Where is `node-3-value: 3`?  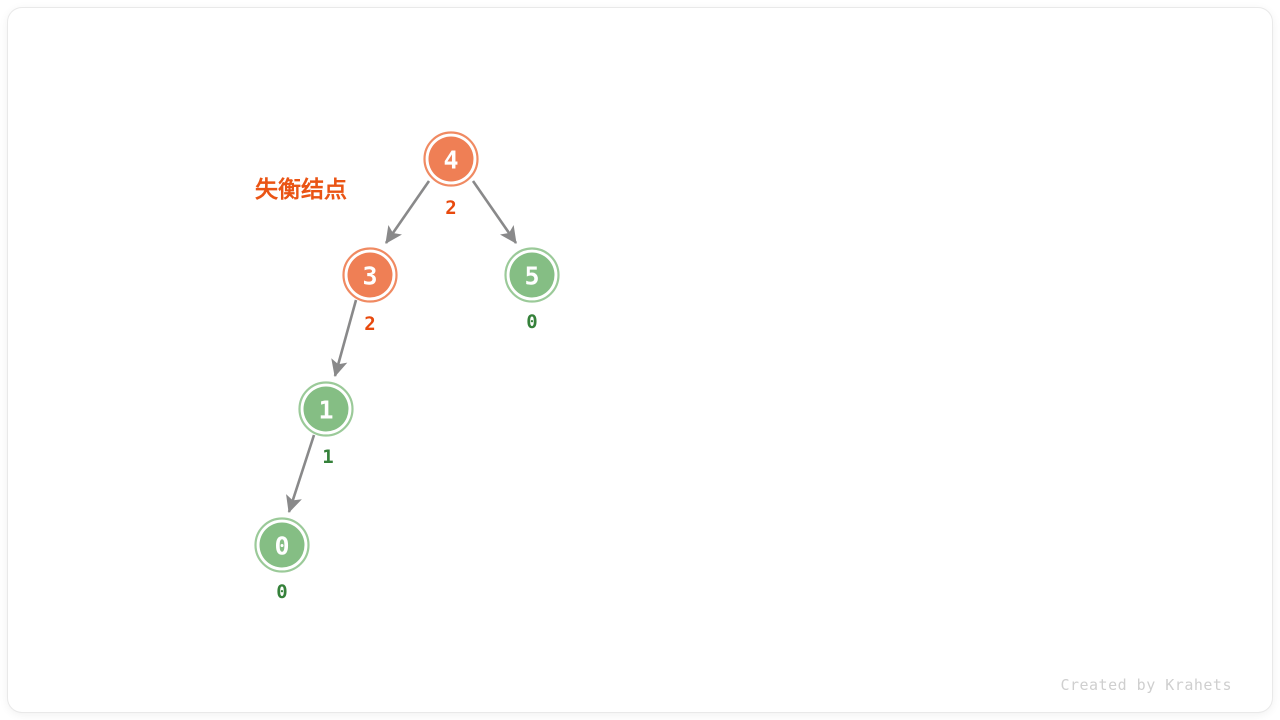 node-3-value: 3 is located at coordinates (369, 276).